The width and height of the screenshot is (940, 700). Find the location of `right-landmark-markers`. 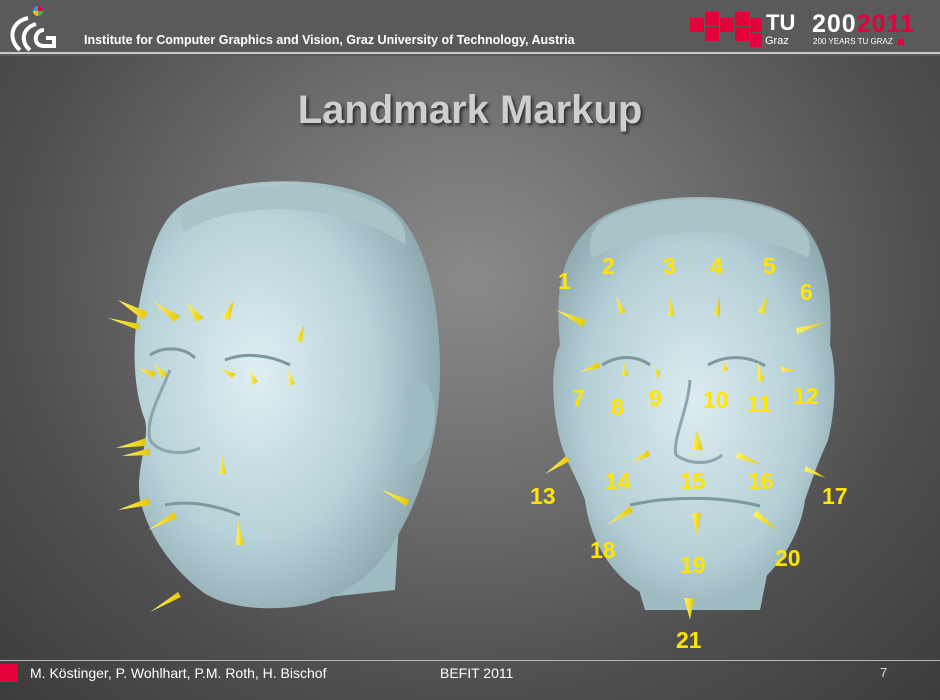

right-landmark-markers is located at coordinates (685, 458).